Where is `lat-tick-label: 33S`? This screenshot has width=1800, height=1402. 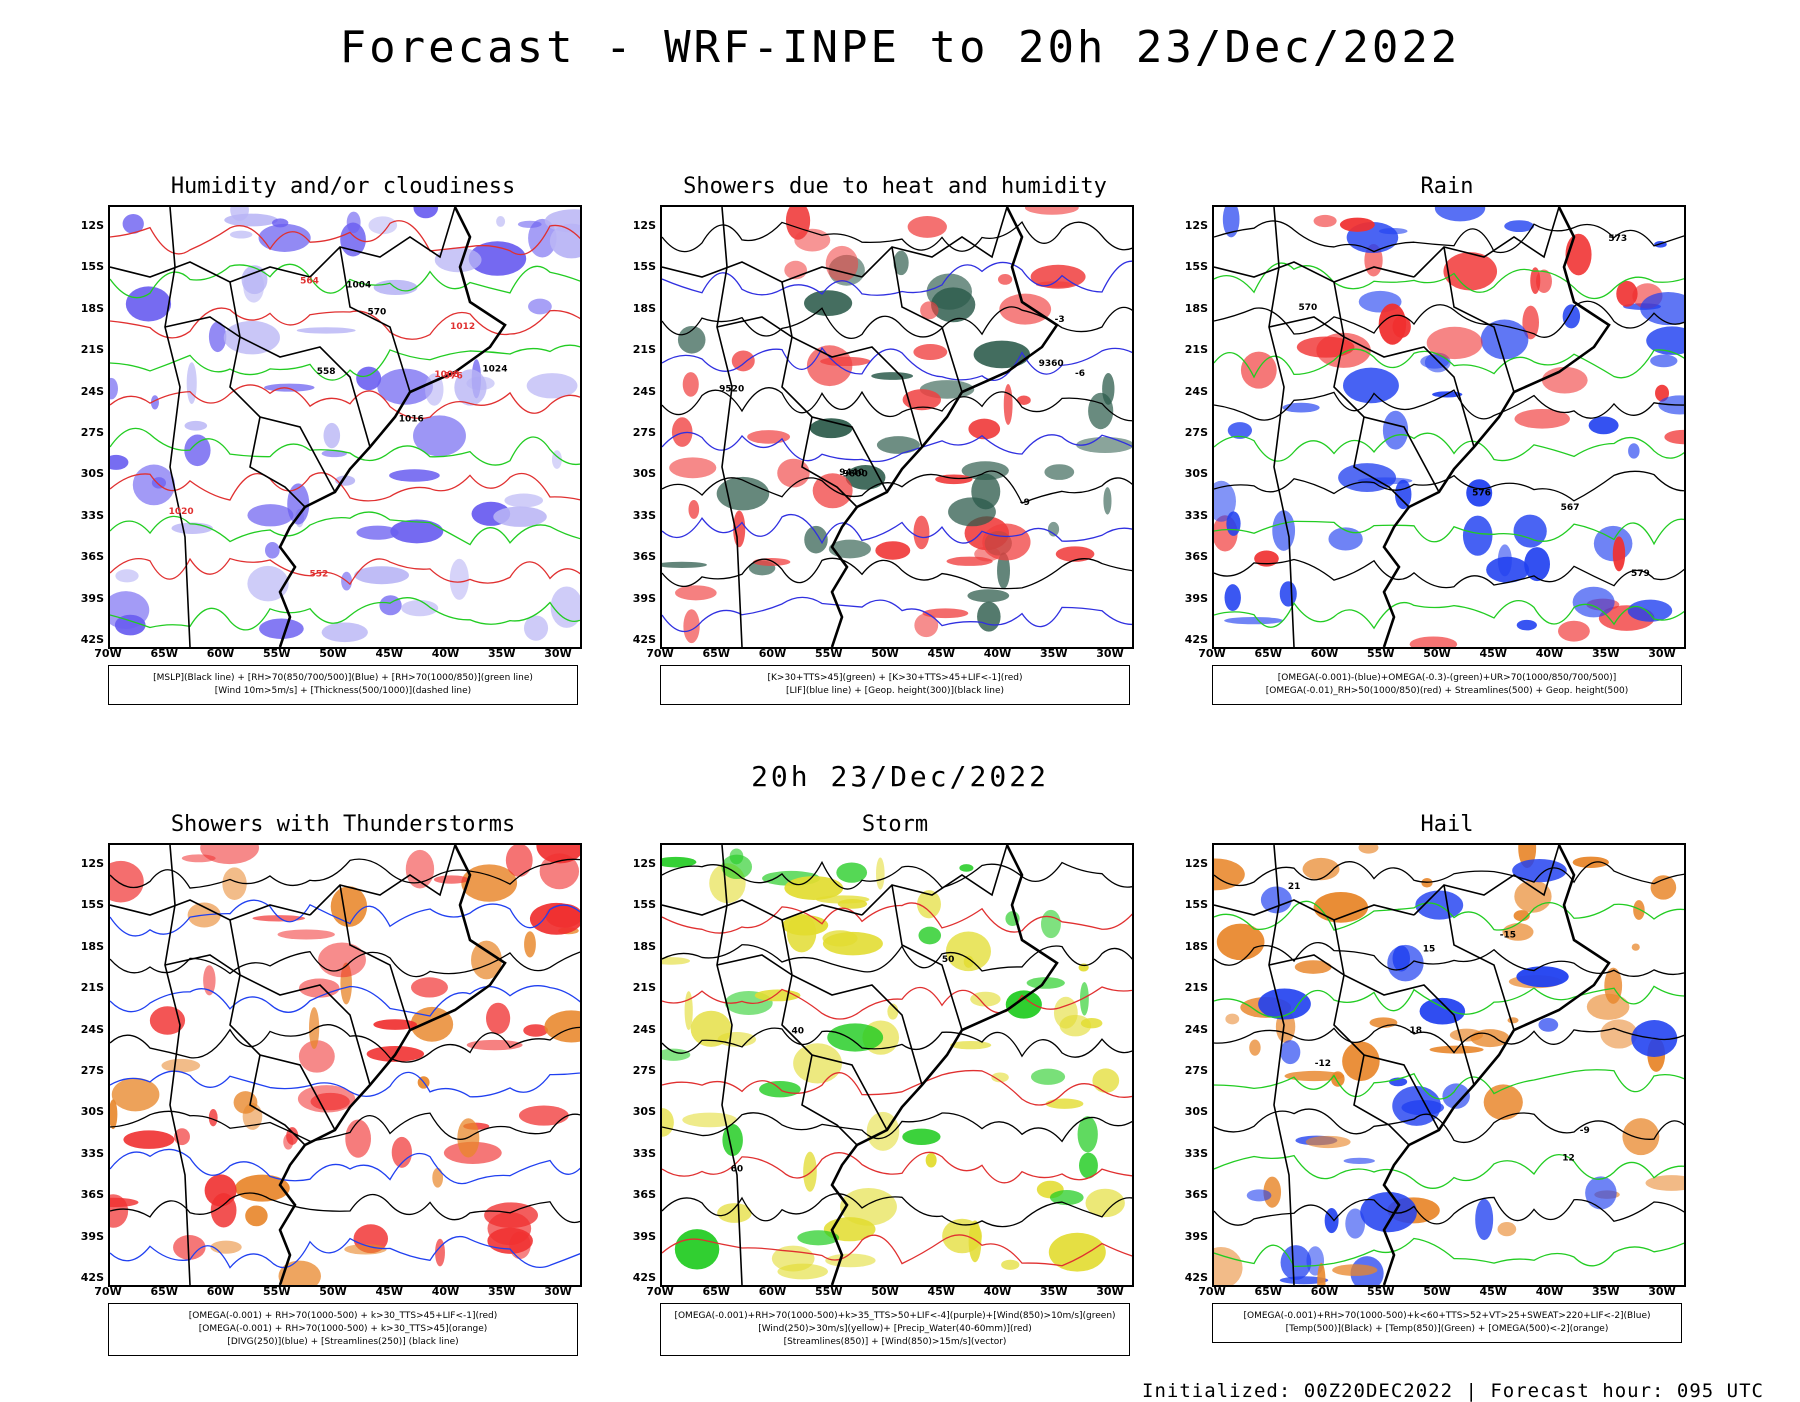
lat-tick-label: 33S is located at coordinates (1196, 515).